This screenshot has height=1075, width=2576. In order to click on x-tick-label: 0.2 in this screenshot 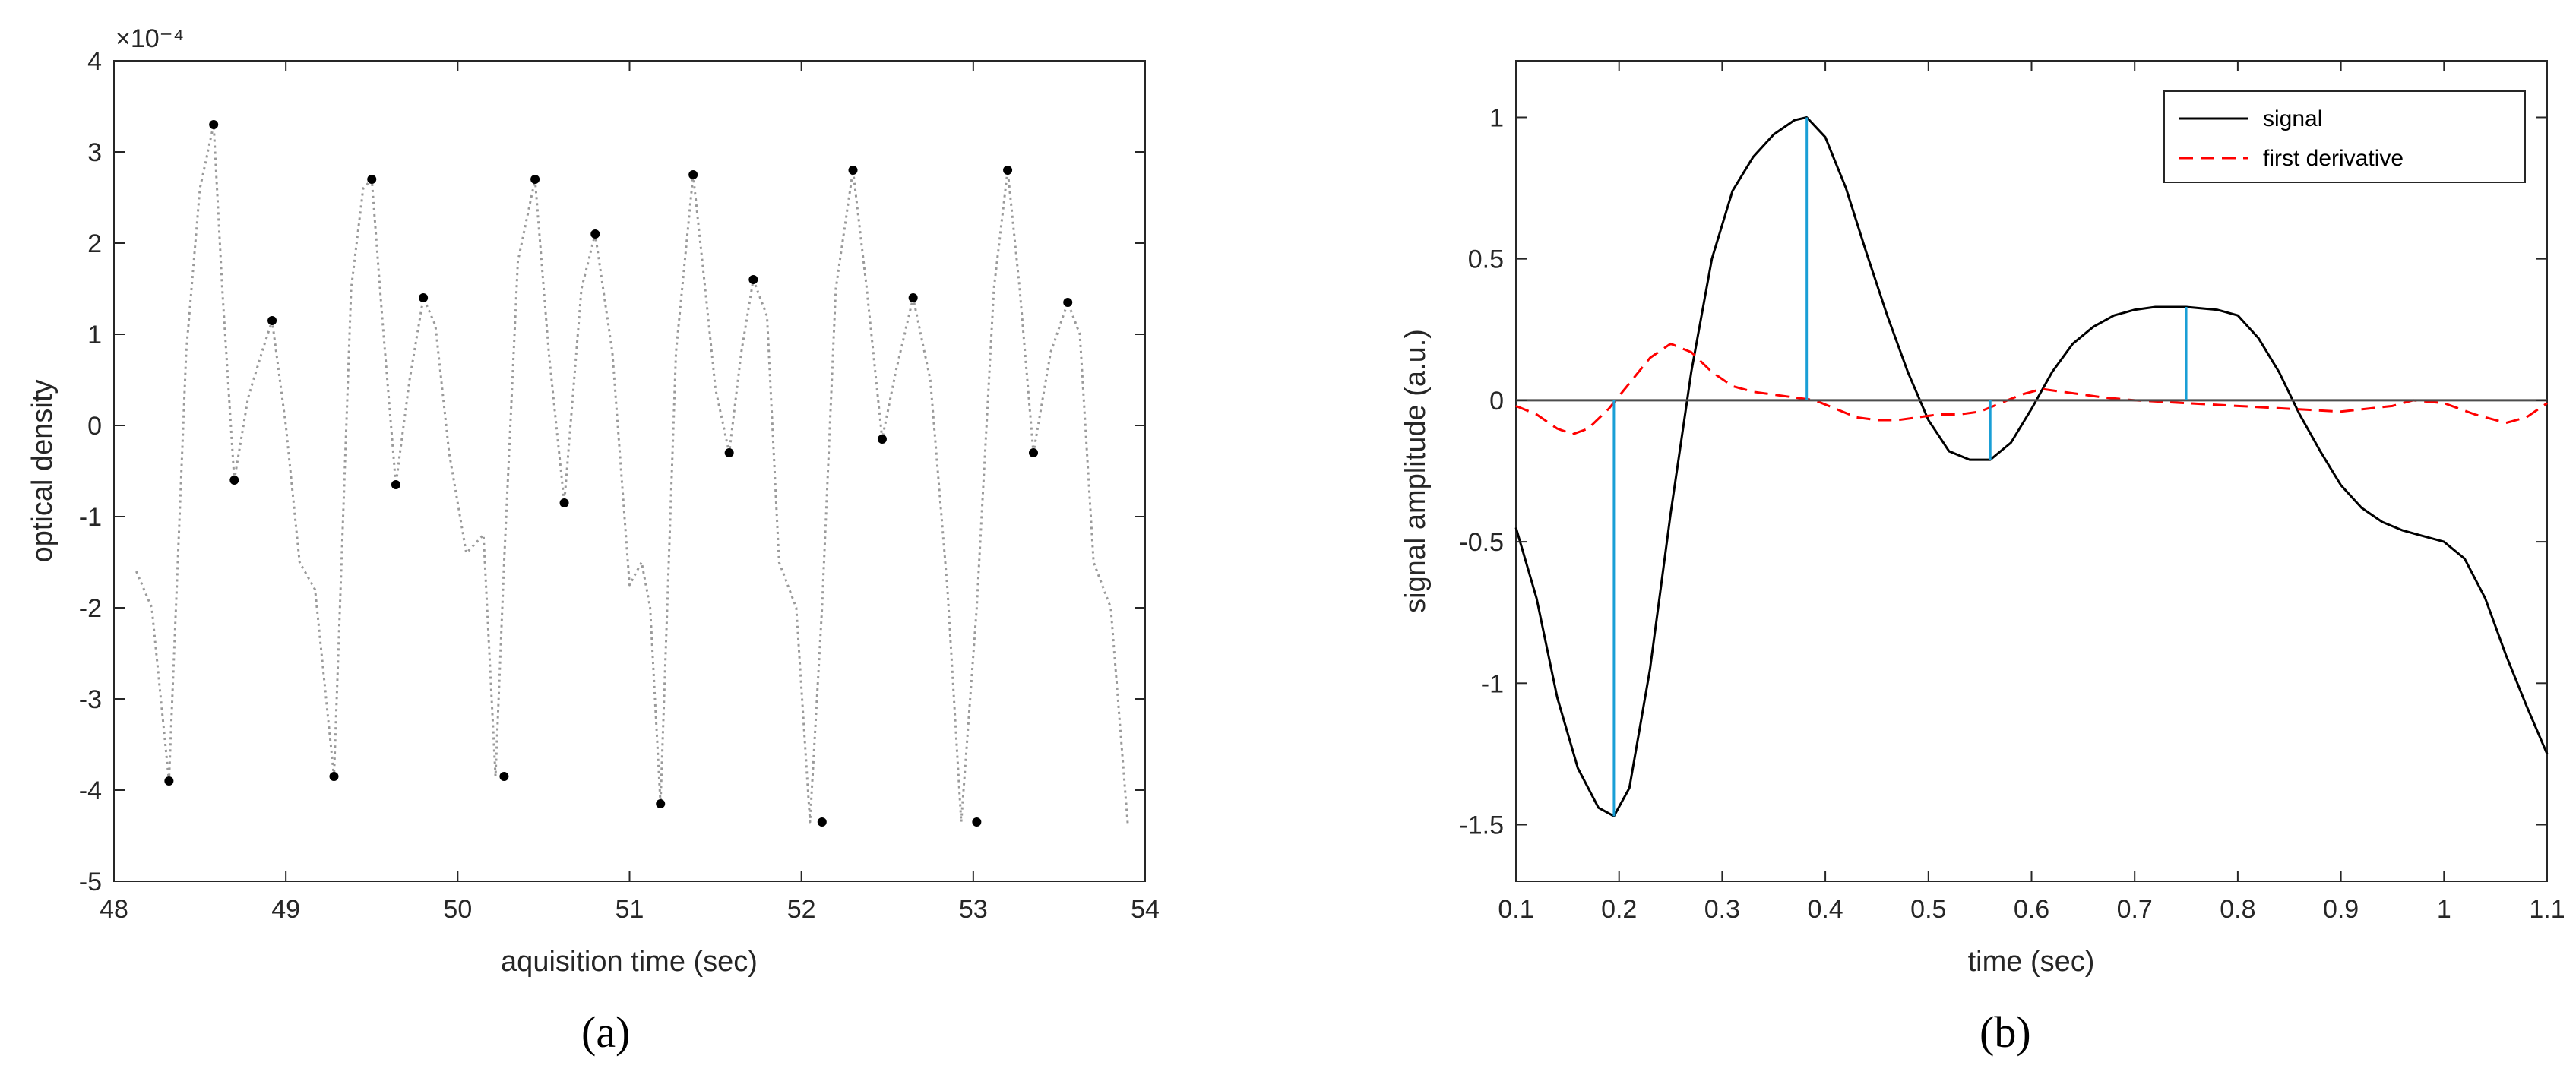, I will do `click(1619, 909)`.